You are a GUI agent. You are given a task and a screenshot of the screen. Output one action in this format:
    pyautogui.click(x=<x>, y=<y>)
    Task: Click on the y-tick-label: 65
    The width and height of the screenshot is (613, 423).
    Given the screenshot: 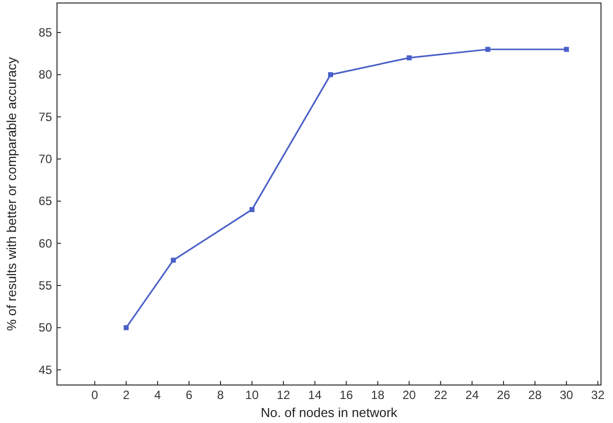 What is the action you would take?
    pyautogui.click(x=45, y=201)
    